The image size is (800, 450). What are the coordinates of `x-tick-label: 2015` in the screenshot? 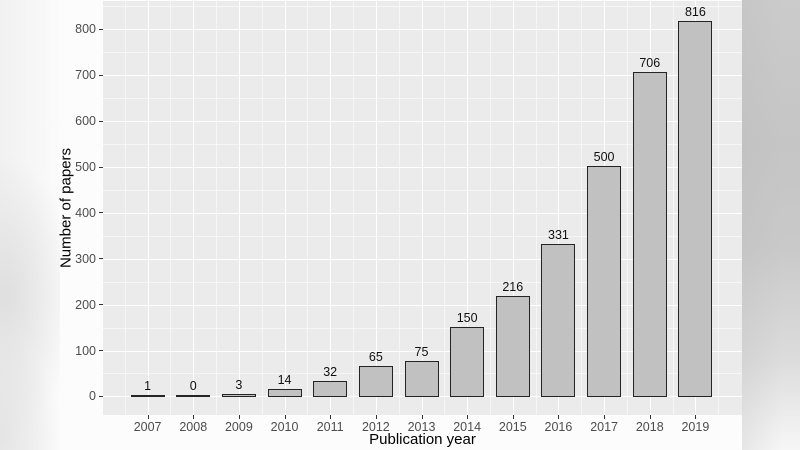 It's located at (512, 427).